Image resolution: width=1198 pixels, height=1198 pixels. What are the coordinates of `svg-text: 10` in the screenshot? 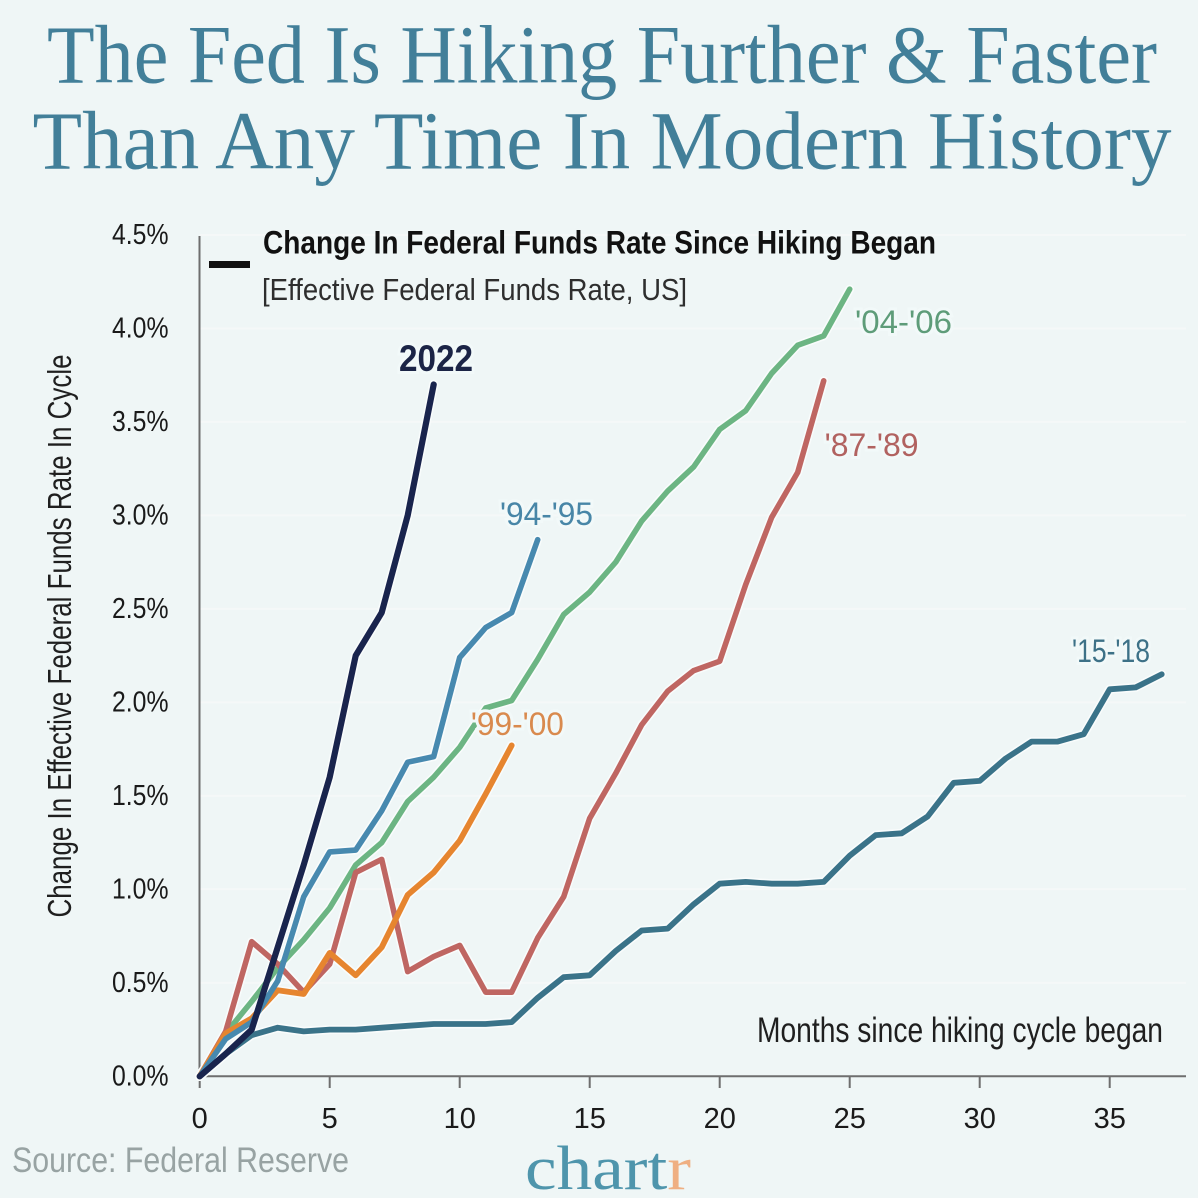 It's located at (460, 1119).